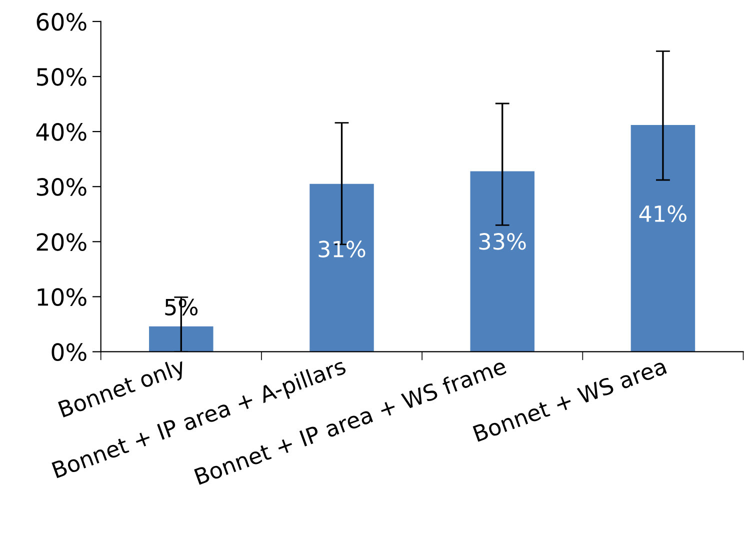  Describe the element at coordinates (62, 297) in the screenshot. I see `y-tick-label: 10%` at that location.